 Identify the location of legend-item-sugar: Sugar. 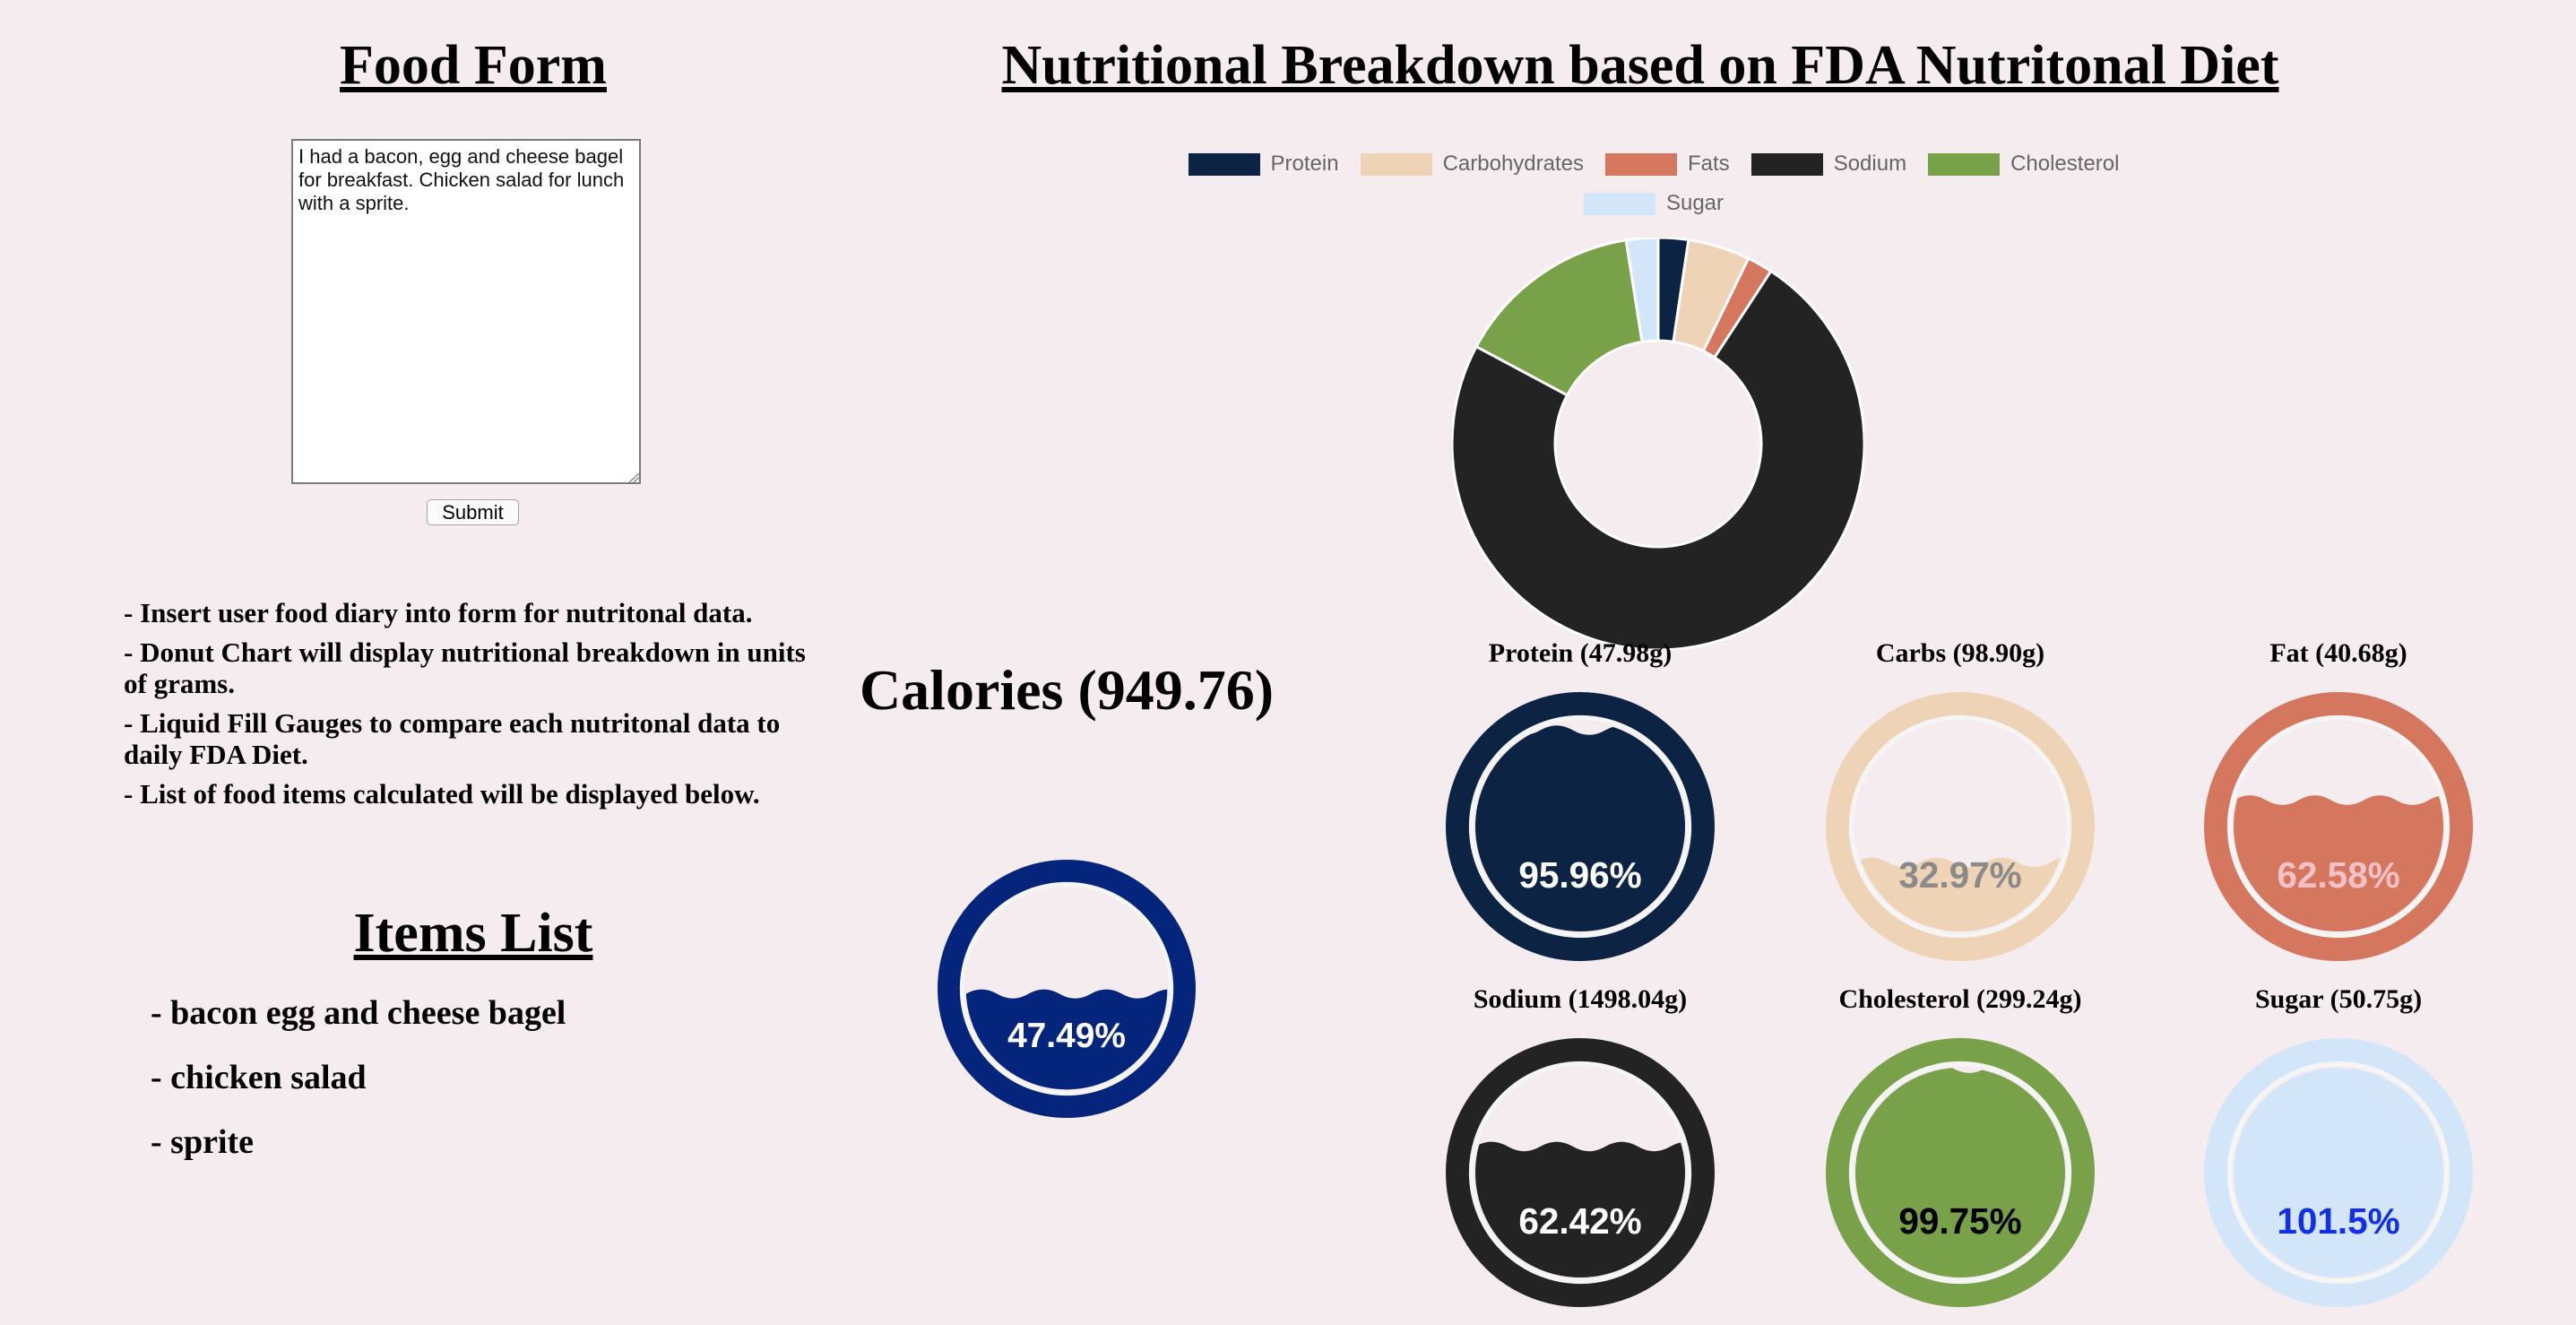
(1654, 203).